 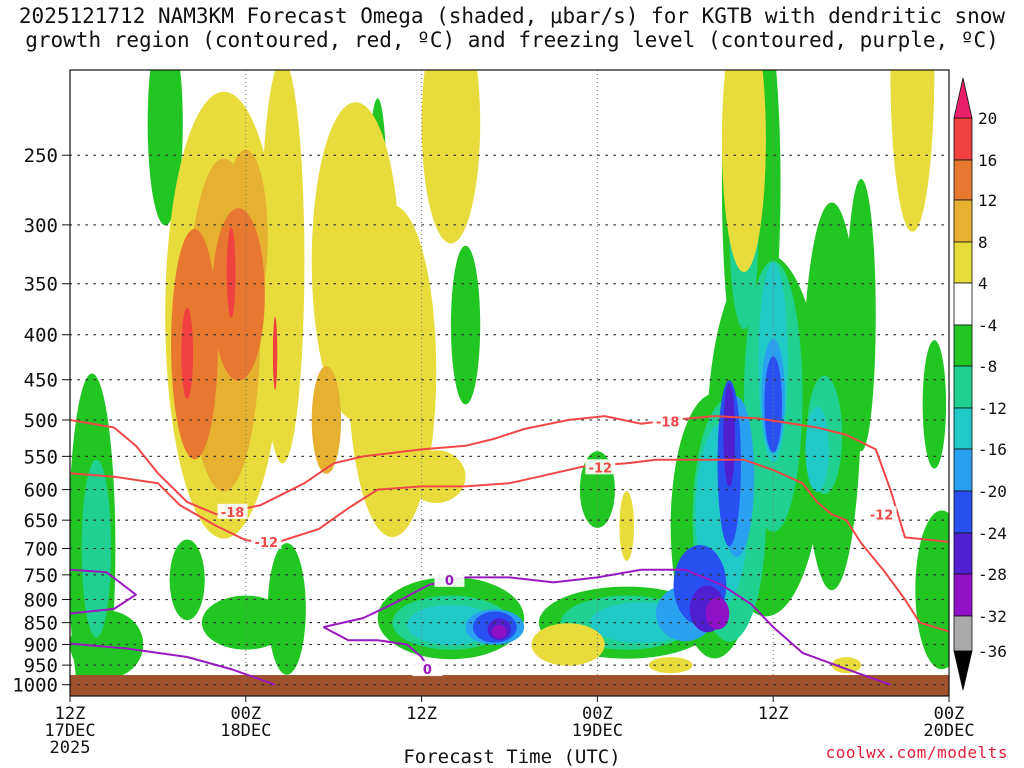 What do you see at coordinates (449, 581) in the screenshot?
I see `contour-label-zero-a: 0` at bounding box center [449, 581].